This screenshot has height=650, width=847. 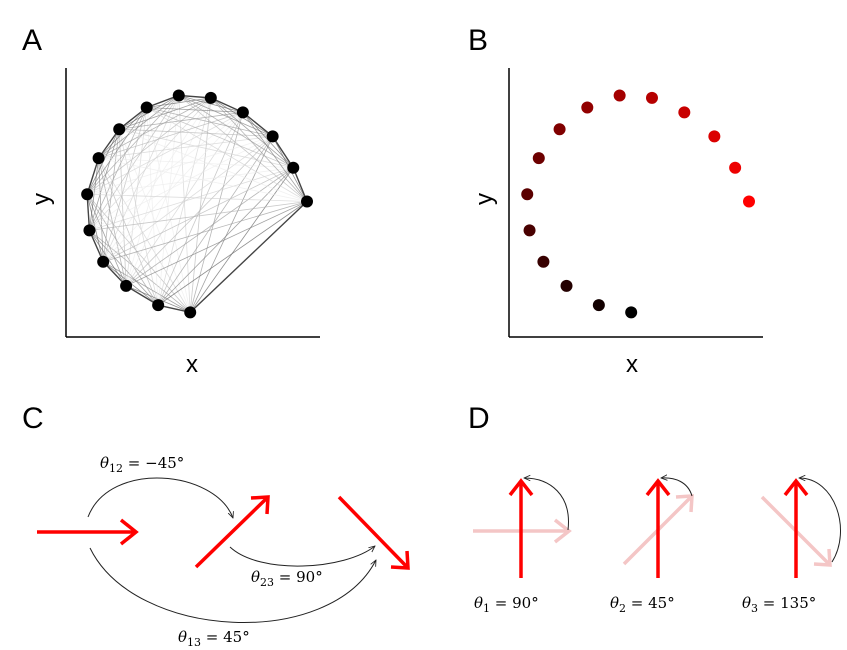 I want to click on panel-a-points, so click(x=197, y=204).